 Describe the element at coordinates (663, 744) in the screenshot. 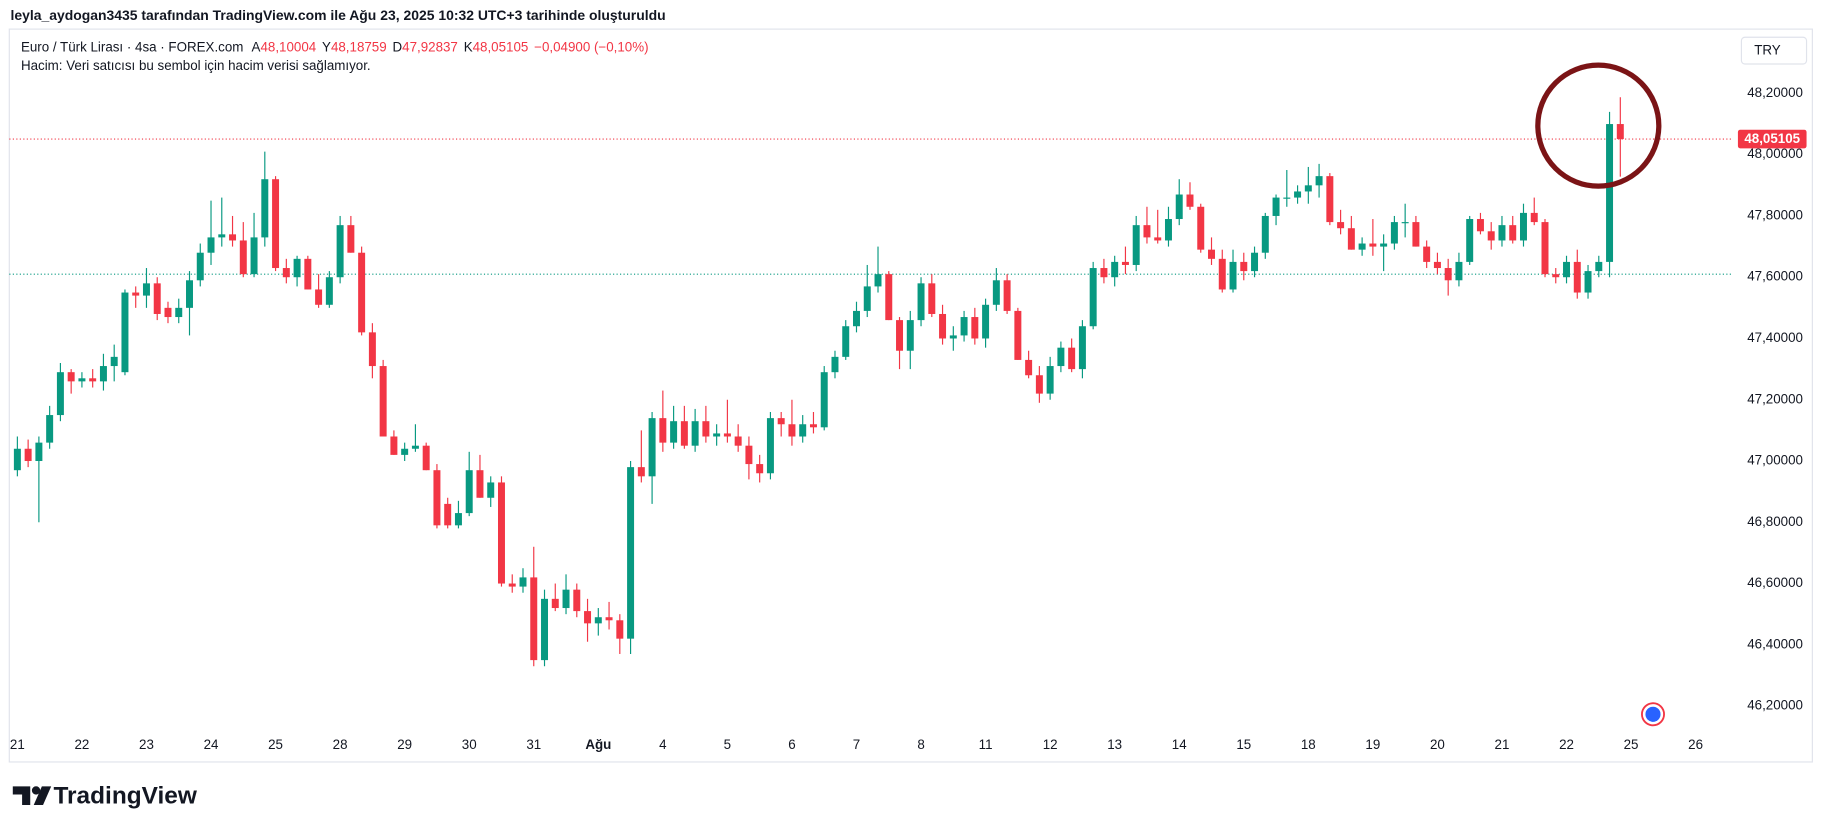

I see `x-tick-label: 4` at that location.